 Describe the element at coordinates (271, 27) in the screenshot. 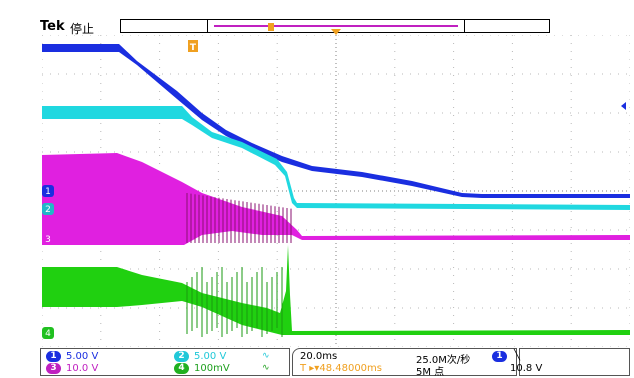

I see `record-trigger-marker` at that location.